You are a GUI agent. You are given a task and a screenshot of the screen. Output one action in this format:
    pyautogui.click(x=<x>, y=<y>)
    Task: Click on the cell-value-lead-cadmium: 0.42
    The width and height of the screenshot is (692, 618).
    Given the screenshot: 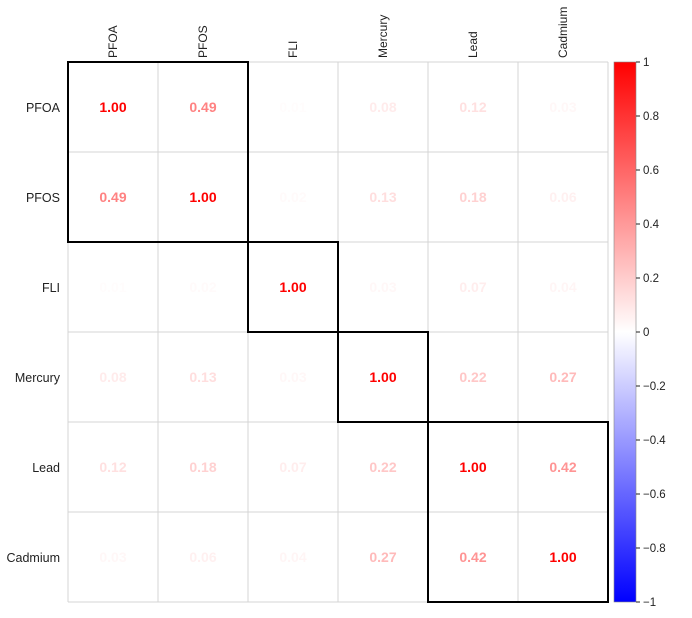 What is the action you would take?
    pyautogui.click(x=562, y=467)
    